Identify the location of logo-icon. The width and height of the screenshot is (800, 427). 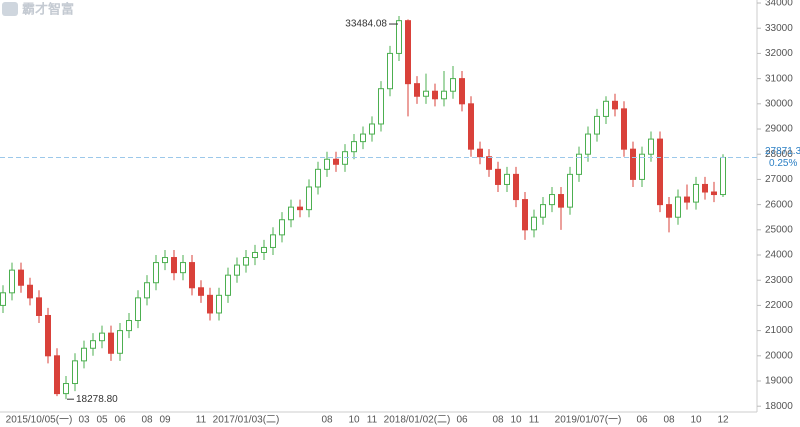
(10, 9).